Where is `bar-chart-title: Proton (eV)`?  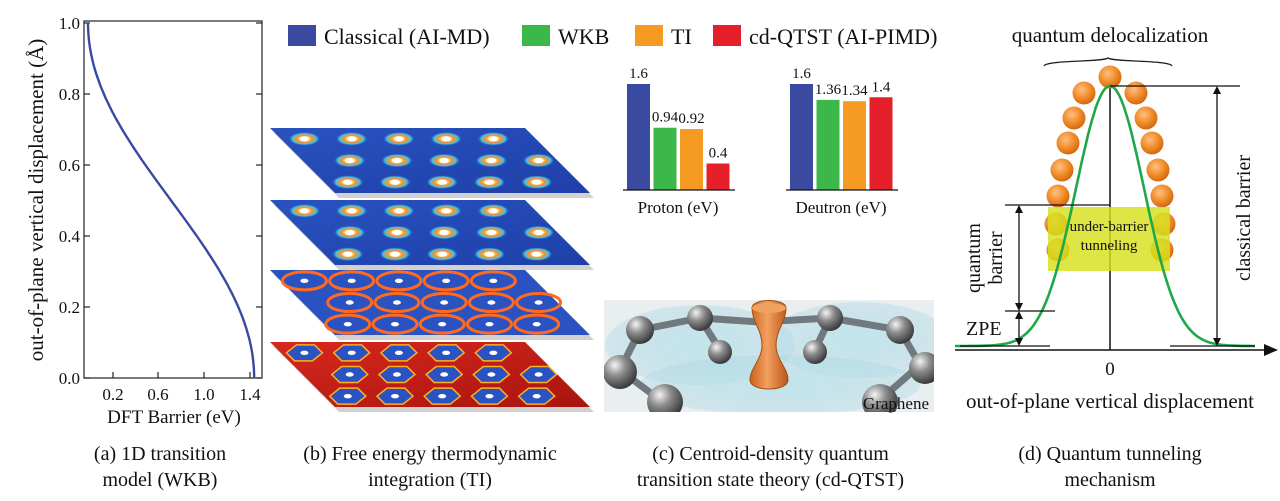 bar-chart-title: Proton (eV) is located at coordinates (678, 207).